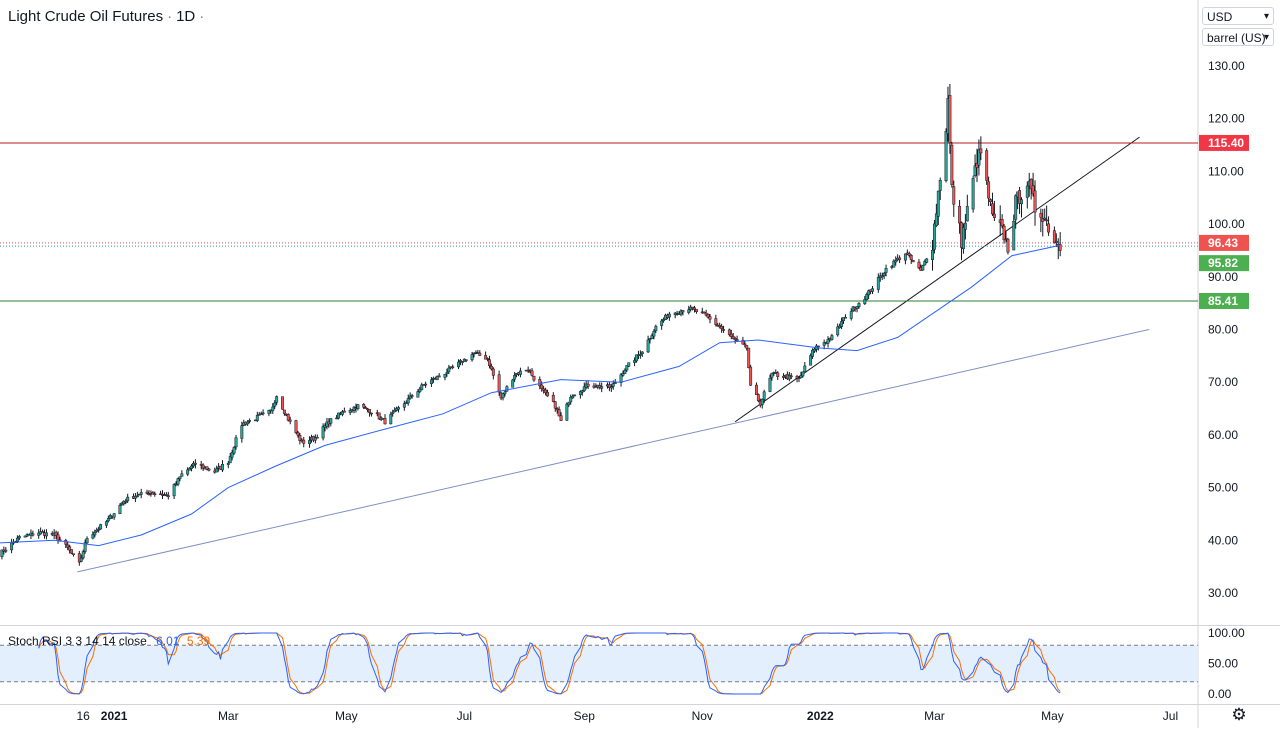  What do you see at coordinates (1238, 16) in the screenshot?
I see `currency-select: USD ▾` at bounding box center [1238, 16].